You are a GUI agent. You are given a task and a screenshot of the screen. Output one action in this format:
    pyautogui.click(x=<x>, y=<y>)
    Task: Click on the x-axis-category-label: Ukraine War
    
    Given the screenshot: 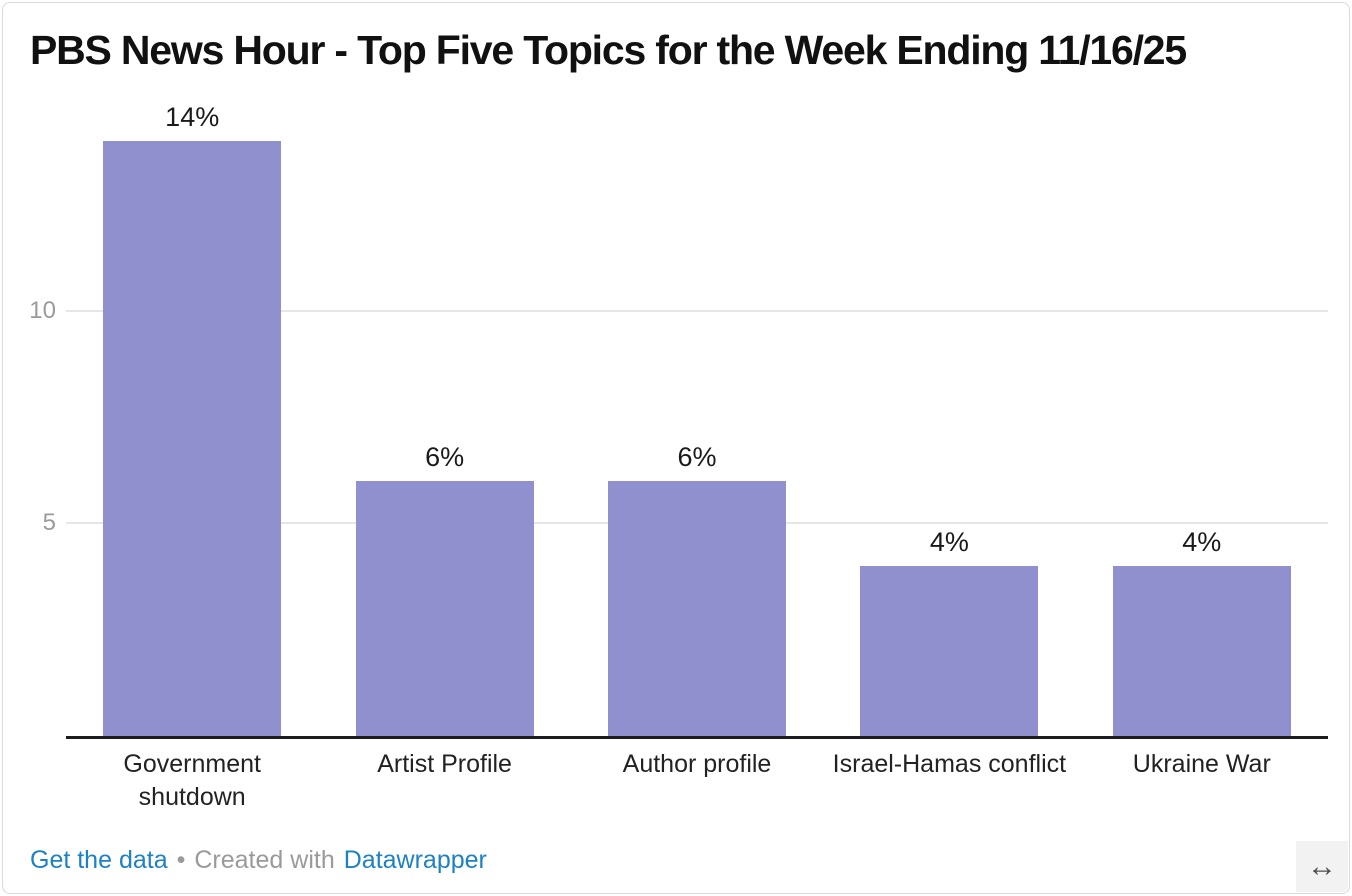 What is the action you would take?
    pyautogui.click(x=1201, y=764)
    